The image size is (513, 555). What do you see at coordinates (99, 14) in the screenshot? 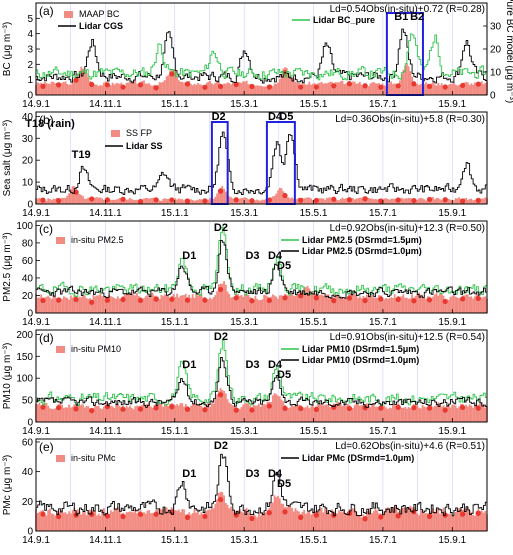
I see `legend-label: MAAP BC` at bounding box center [99, 14].